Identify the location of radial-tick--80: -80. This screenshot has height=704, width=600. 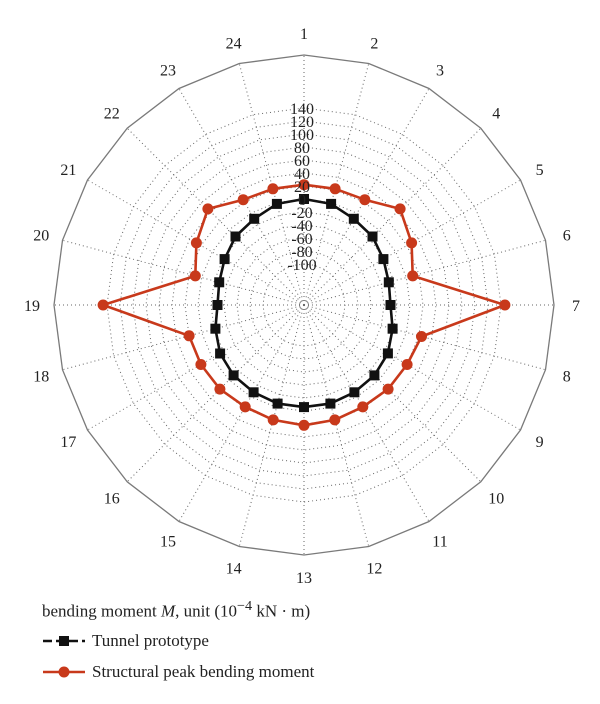
(301, 252).